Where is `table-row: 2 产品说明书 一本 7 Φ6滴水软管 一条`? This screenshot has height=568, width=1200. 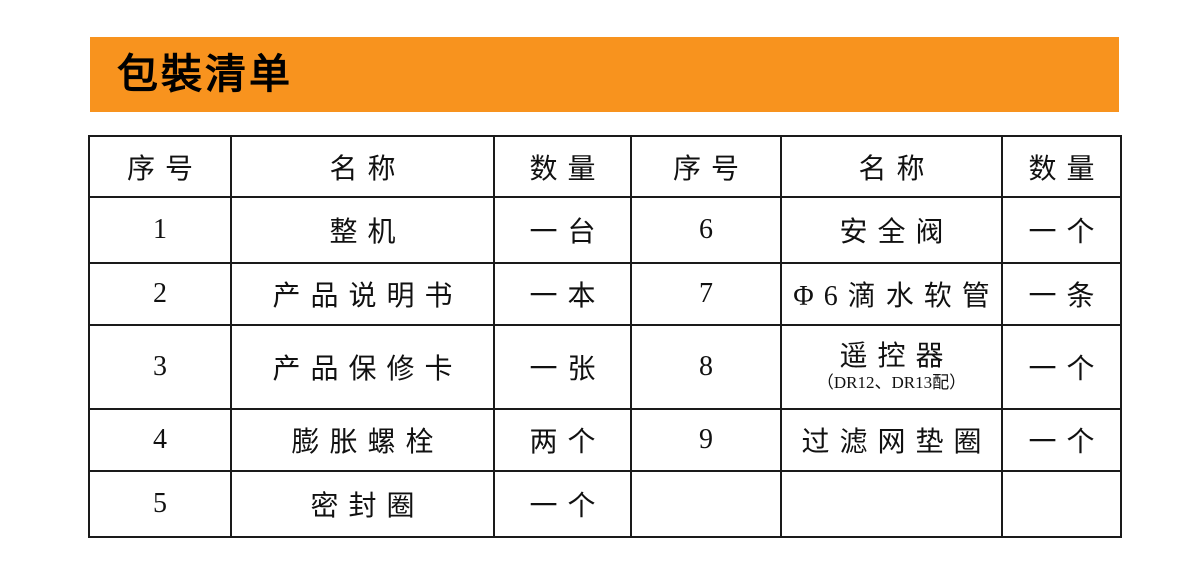
table-row: 2 产品说明书 一本 7 Φ6滴水软管 一条 is located at coordinates (605, 294).